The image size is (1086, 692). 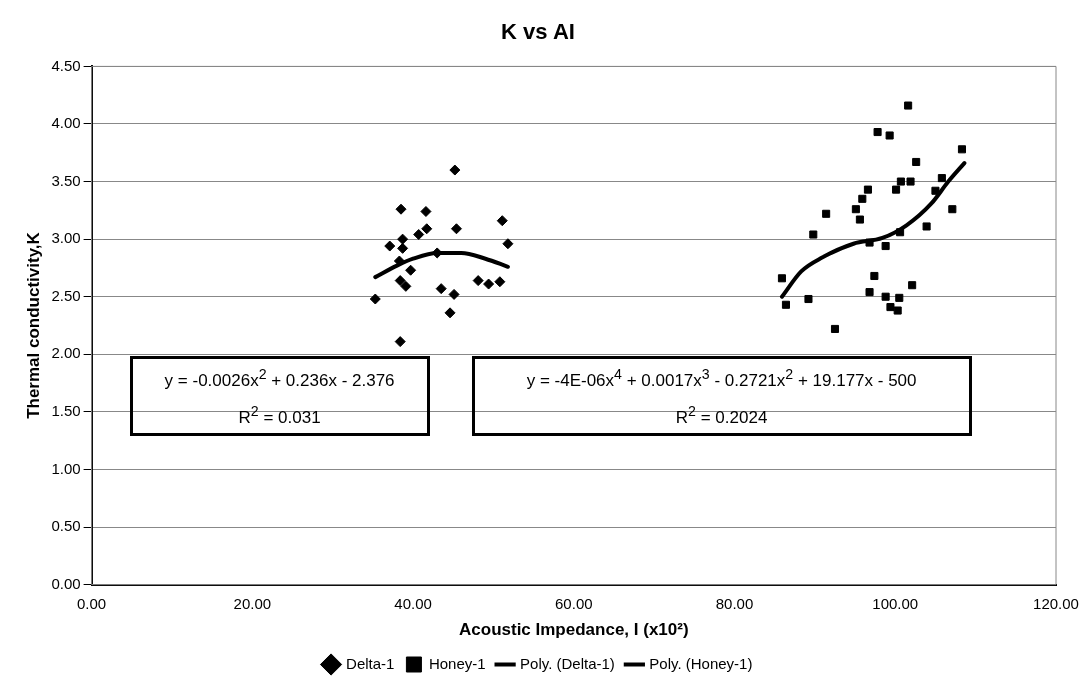 I want to click on y-tick-label: 0.50, so click(x=66, y=526).